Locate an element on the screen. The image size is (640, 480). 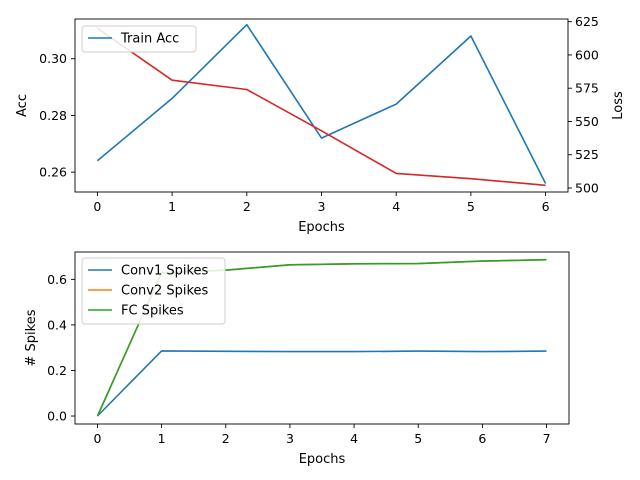
y-tick-label: 0.28 is located at coordinates (53, 115).